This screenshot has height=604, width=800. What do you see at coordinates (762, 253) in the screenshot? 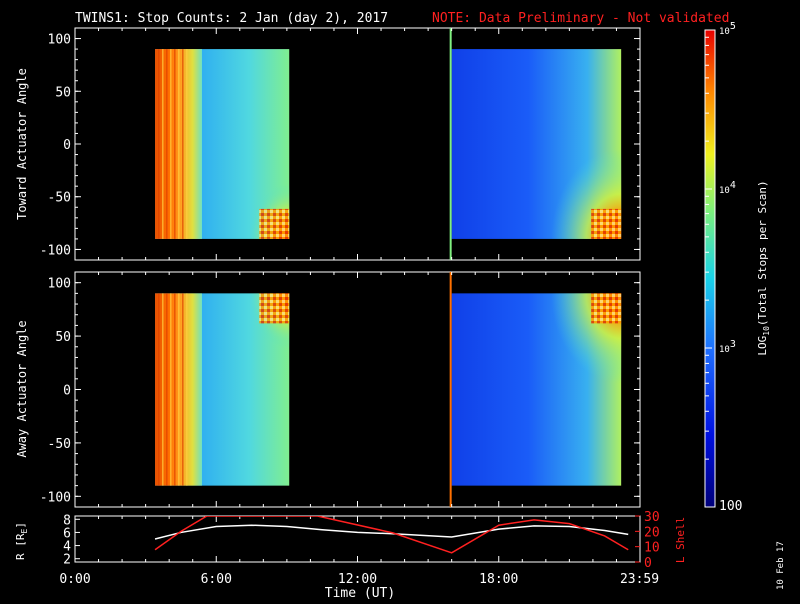
I see `colorbar-label-rest: (Total Stops per Scan)` at bounding box center [762, 253].